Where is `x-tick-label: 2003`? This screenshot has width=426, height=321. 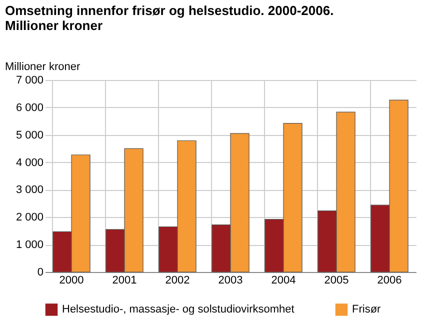 x-tick-label: 2003 is located at coordinates (230, 280).